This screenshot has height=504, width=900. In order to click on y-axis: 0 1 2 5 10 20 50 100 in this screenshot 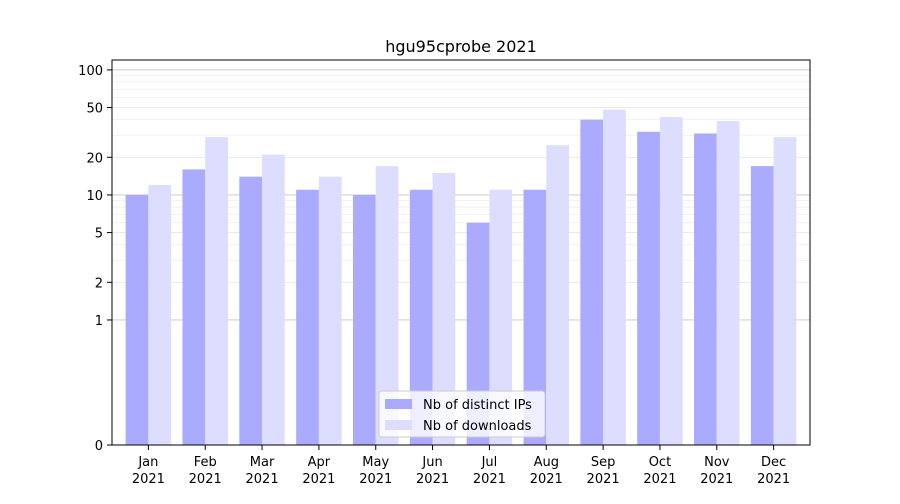, I will do `click(95, 259)`.